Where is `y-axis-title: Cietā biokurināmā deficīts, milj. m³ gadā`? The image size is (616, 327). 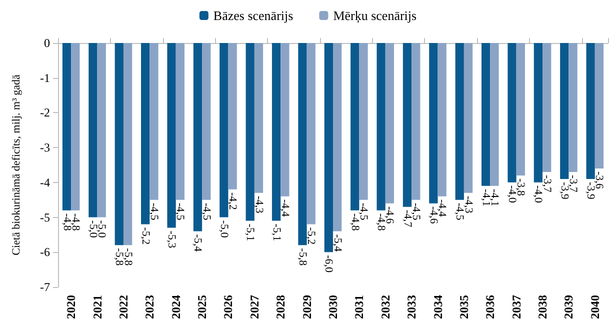
y-axis-title: Cietā biokurināmā deficīts, milj. m³ gadā is located at coordinates (16, 165).